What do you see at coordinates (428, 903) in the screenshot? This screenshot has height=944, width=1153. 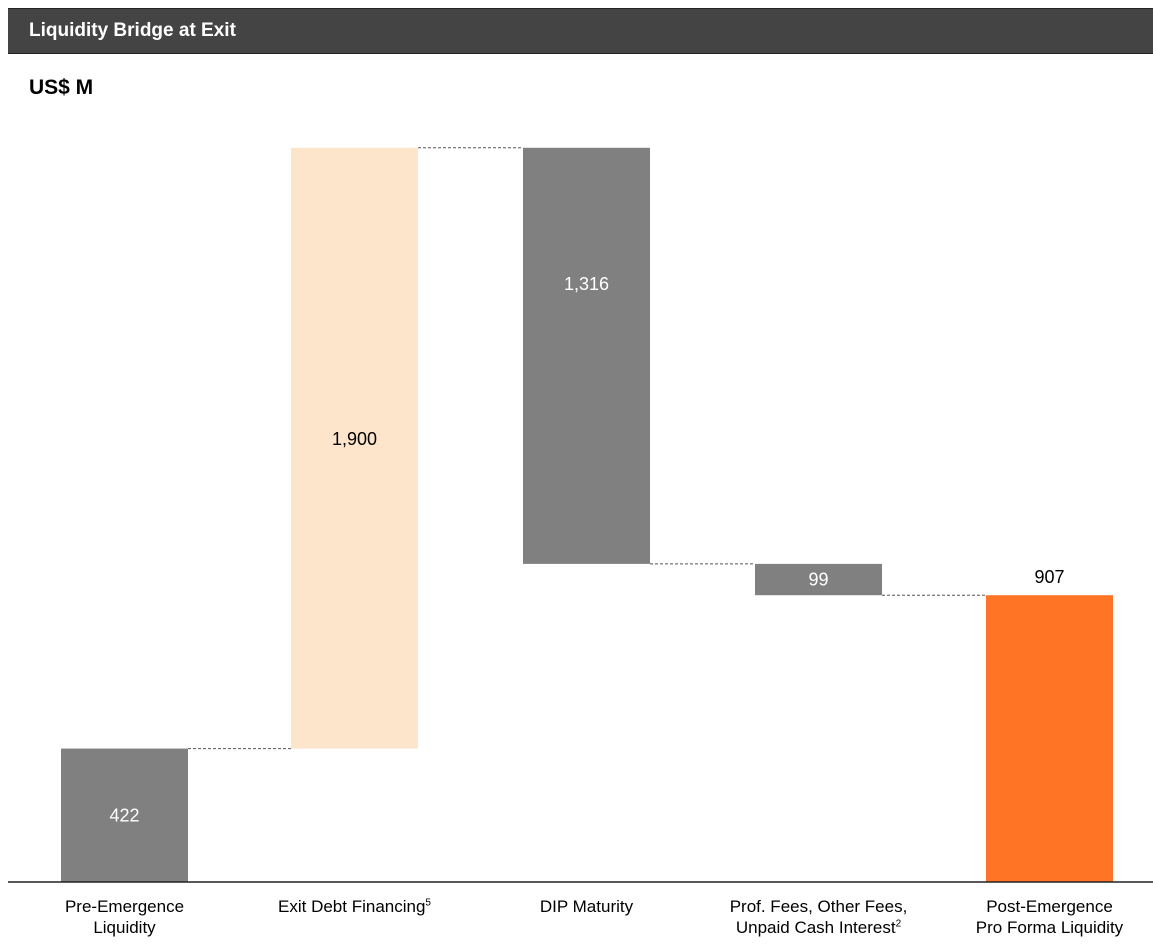 I see `footnote-marker: 5` at bounding box center [428, 903].